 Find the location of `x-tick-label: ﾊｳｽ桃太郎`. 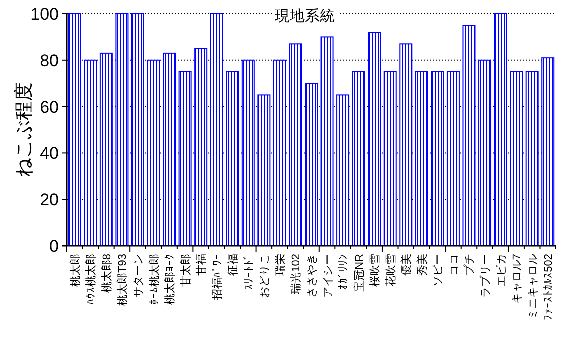

x-tick-label: ﾊｳｽ桃太郎 is located at coordinates (91, 279).